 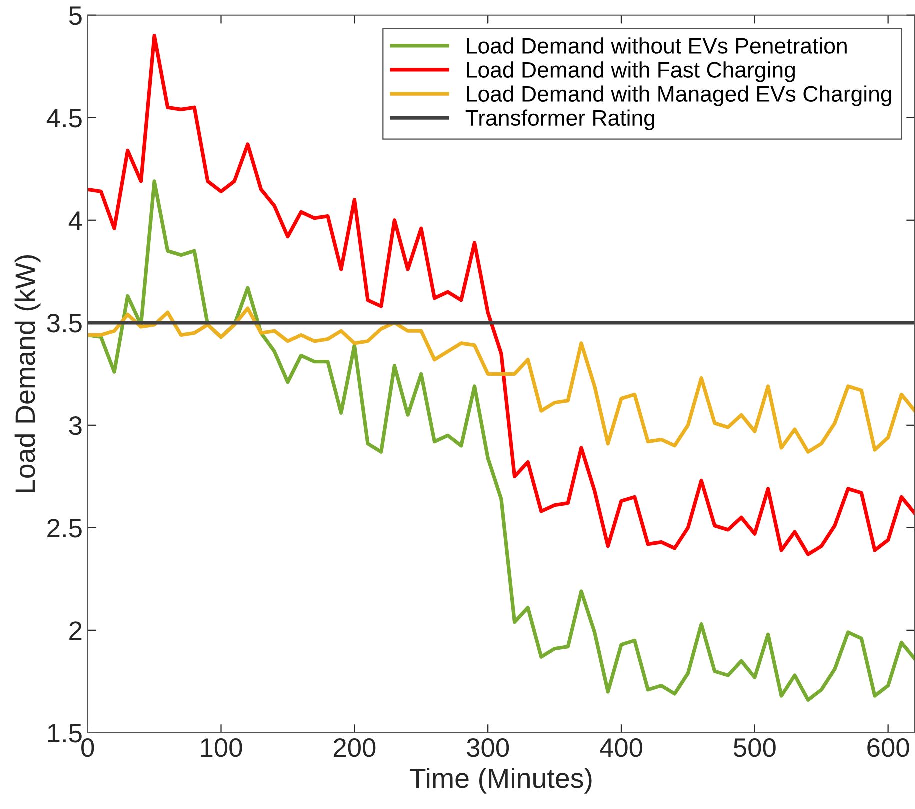 What do you see at coordinates (65, 733) in the screenshot?
I see `y-tick-label: 1.5` at bounding box center [65, 733].